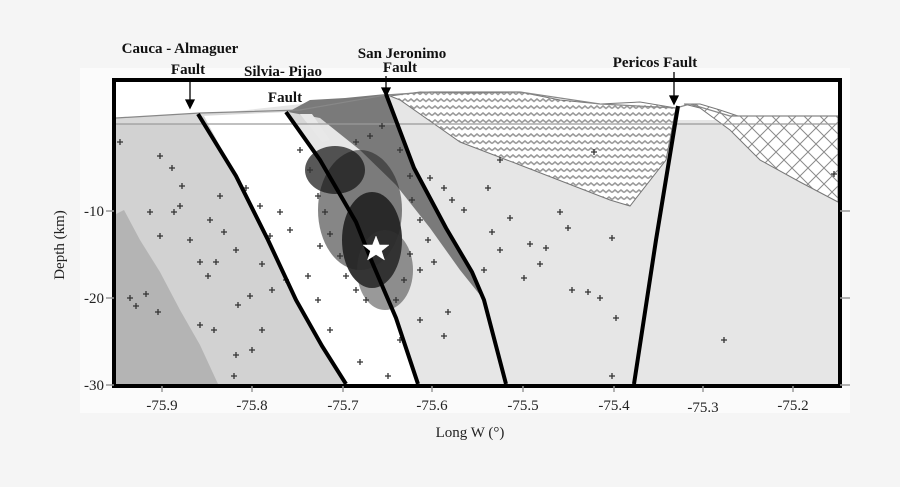 The width and height of the screenshot is (900, 487). I want to click on silvia-pijao-label-line2: Fault, so click(285, 98).